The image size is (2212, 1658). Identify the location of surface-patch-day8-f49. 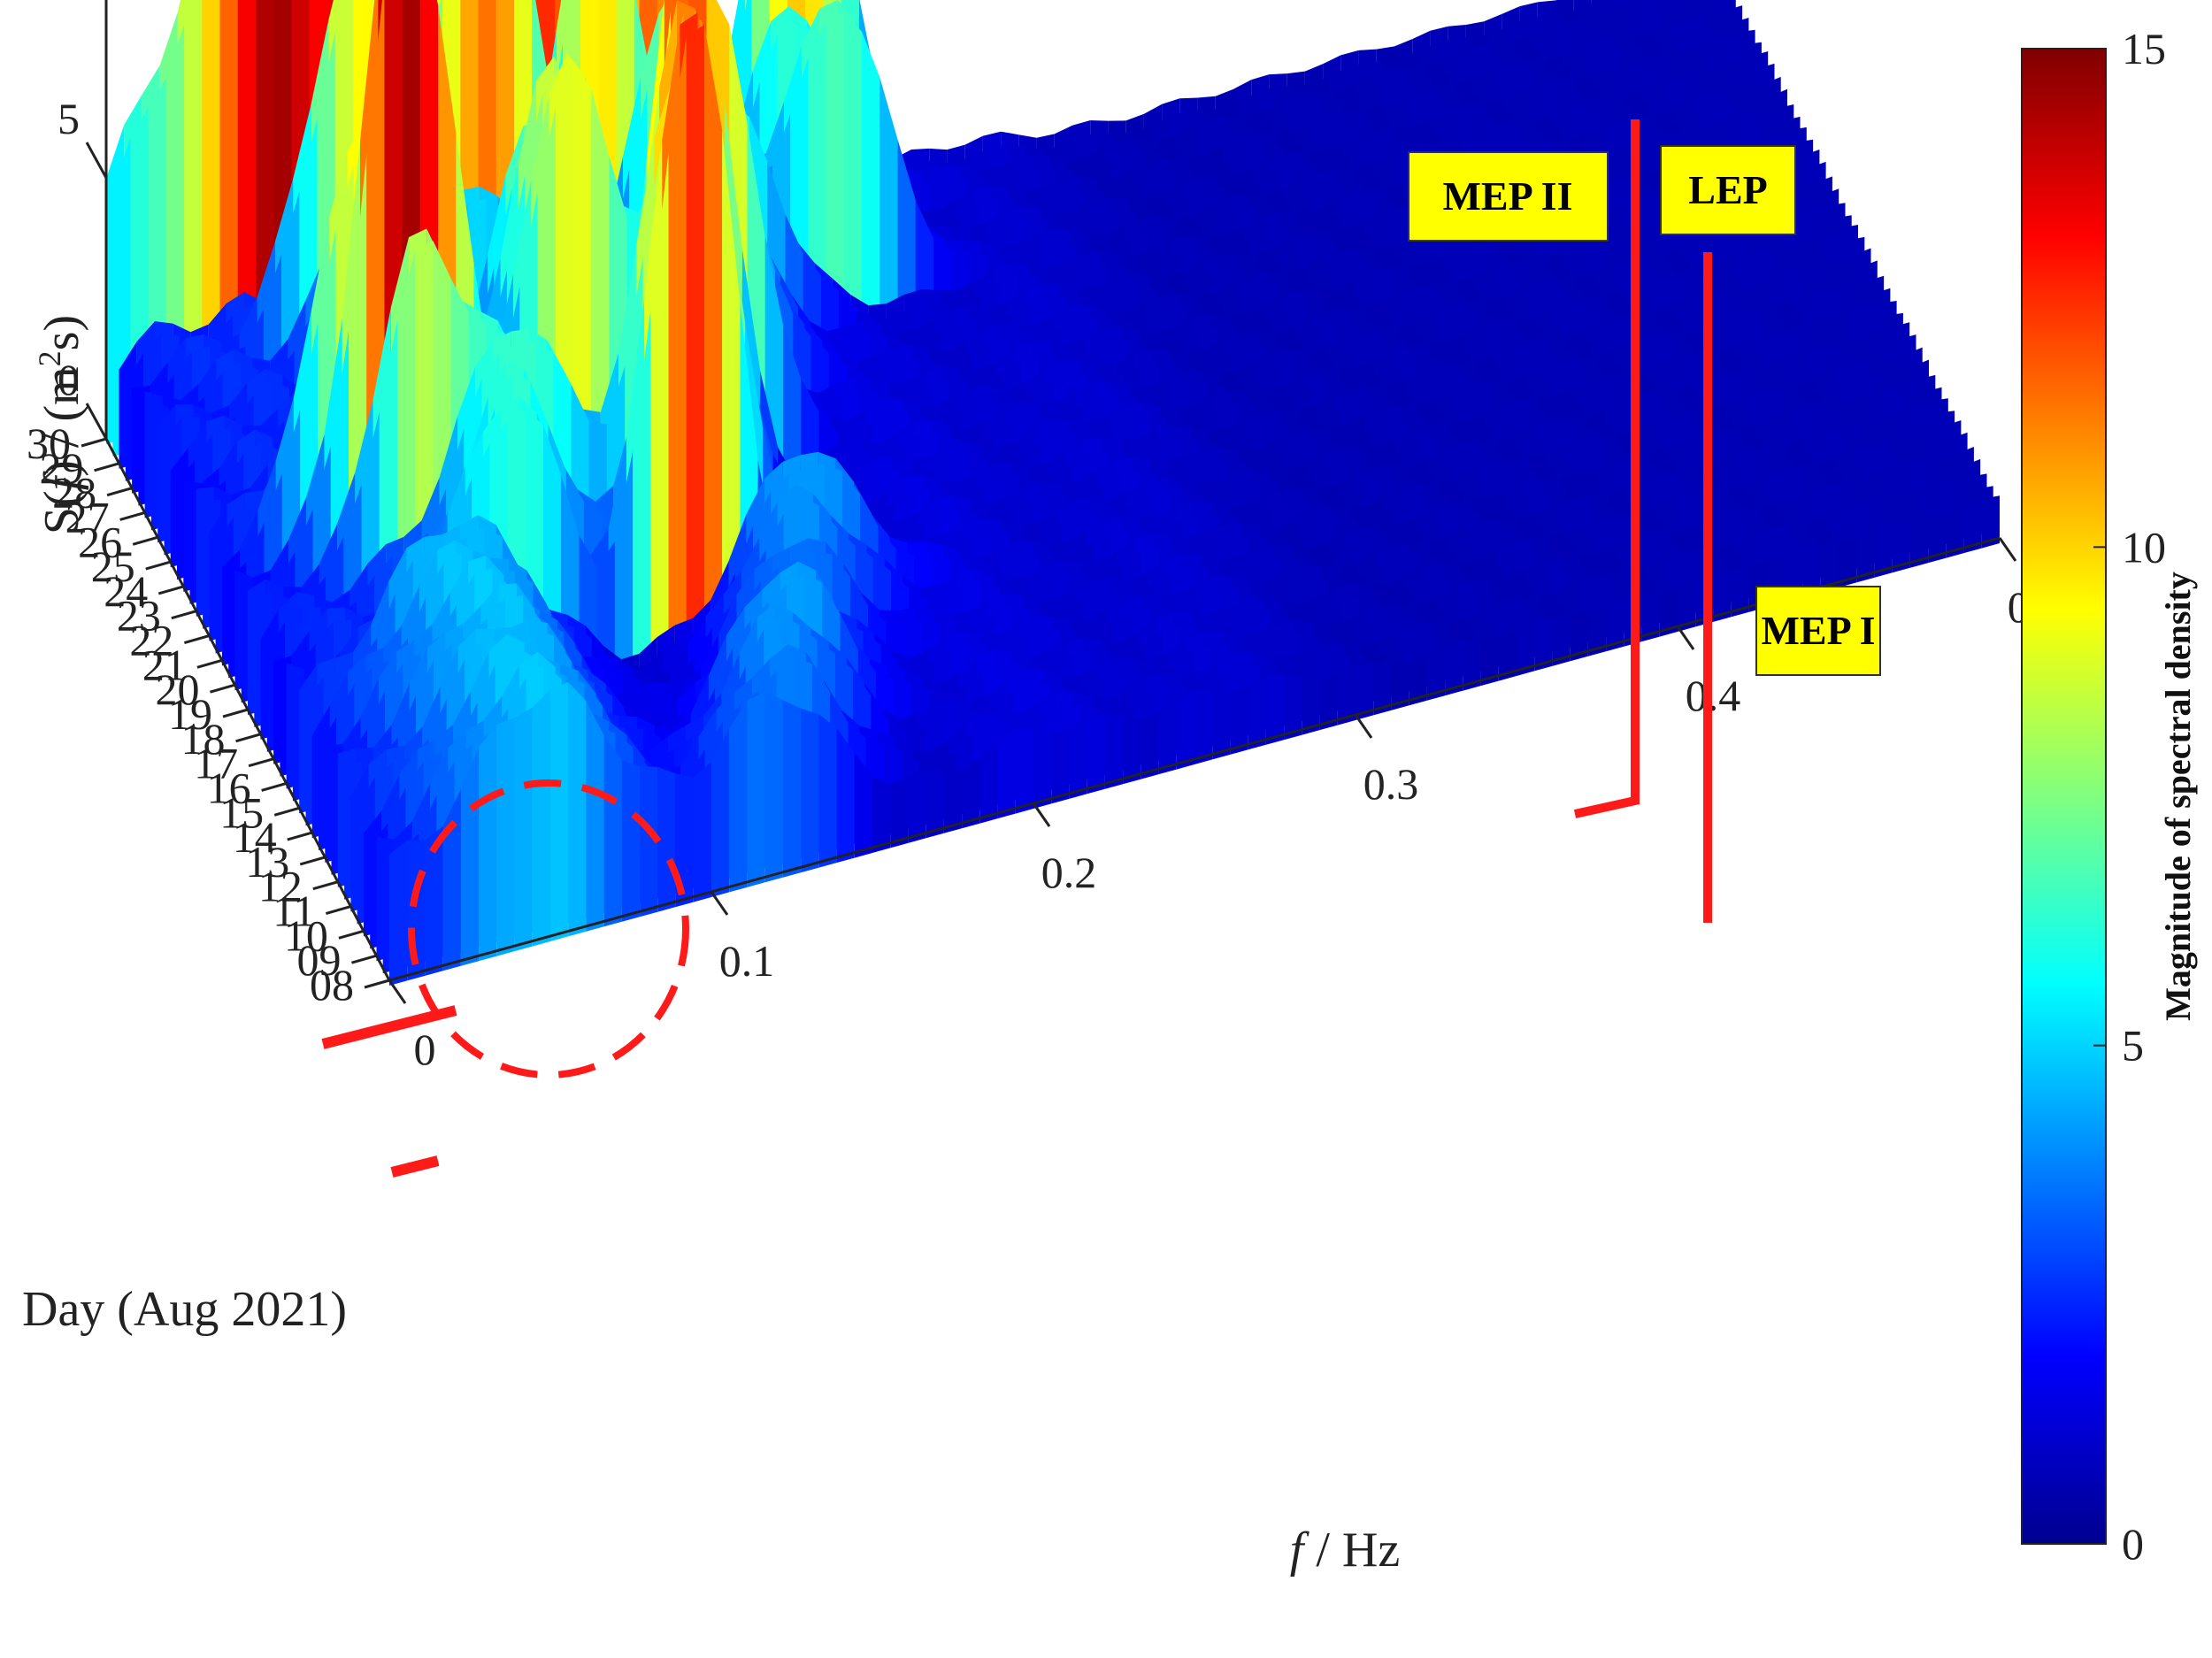
(1275, 709).